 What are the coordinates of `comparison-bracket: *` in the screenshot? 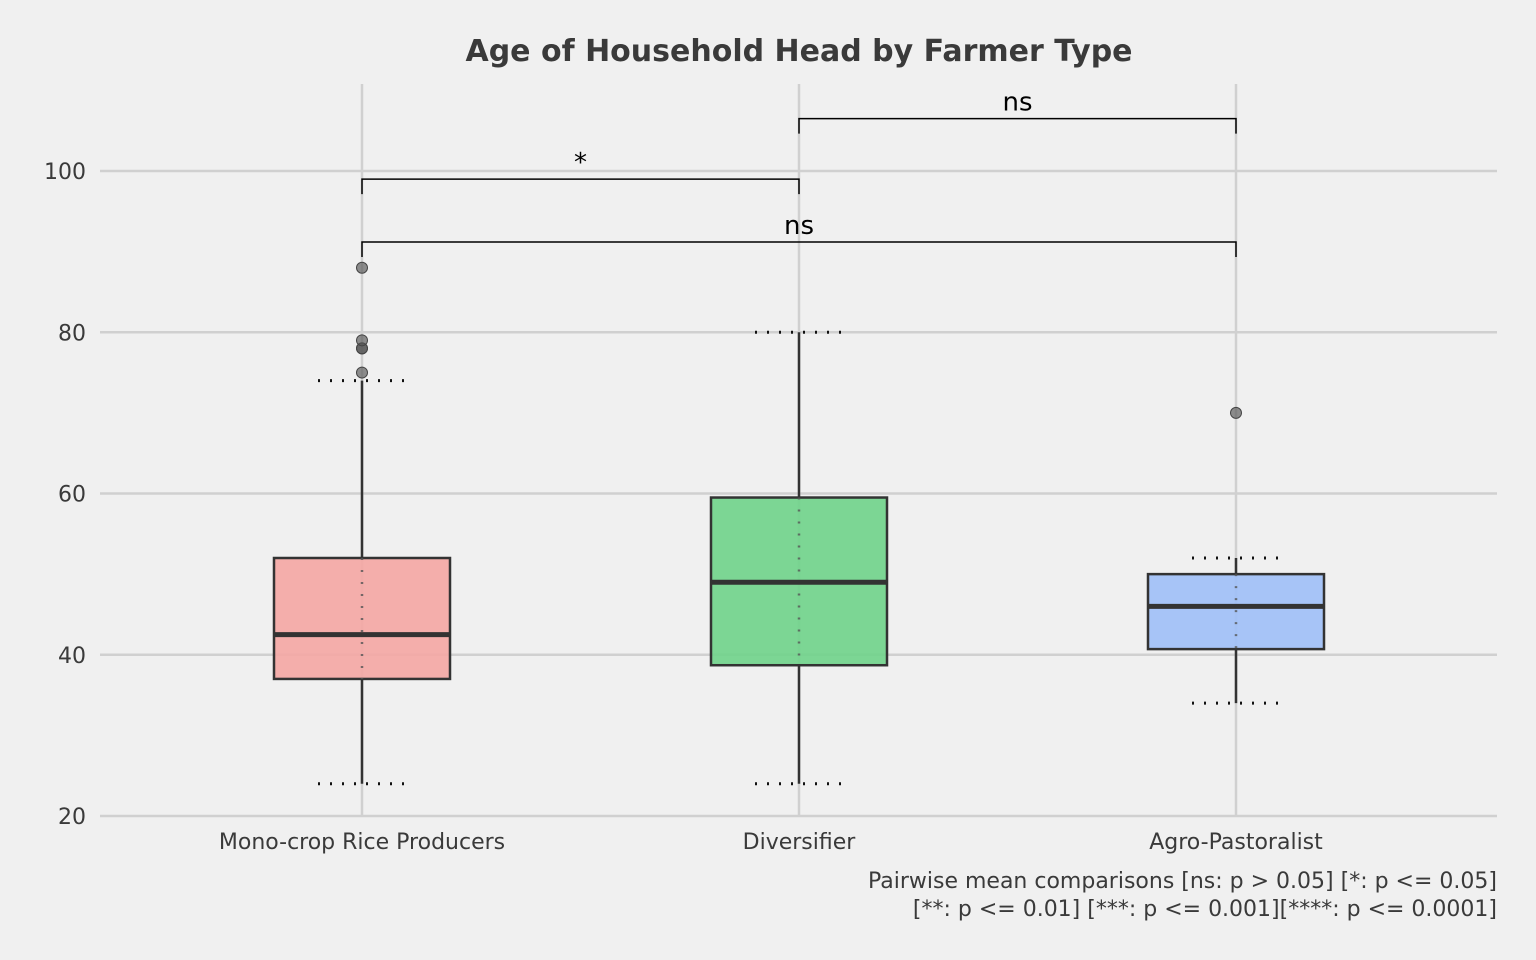 It's located at (580, 171).